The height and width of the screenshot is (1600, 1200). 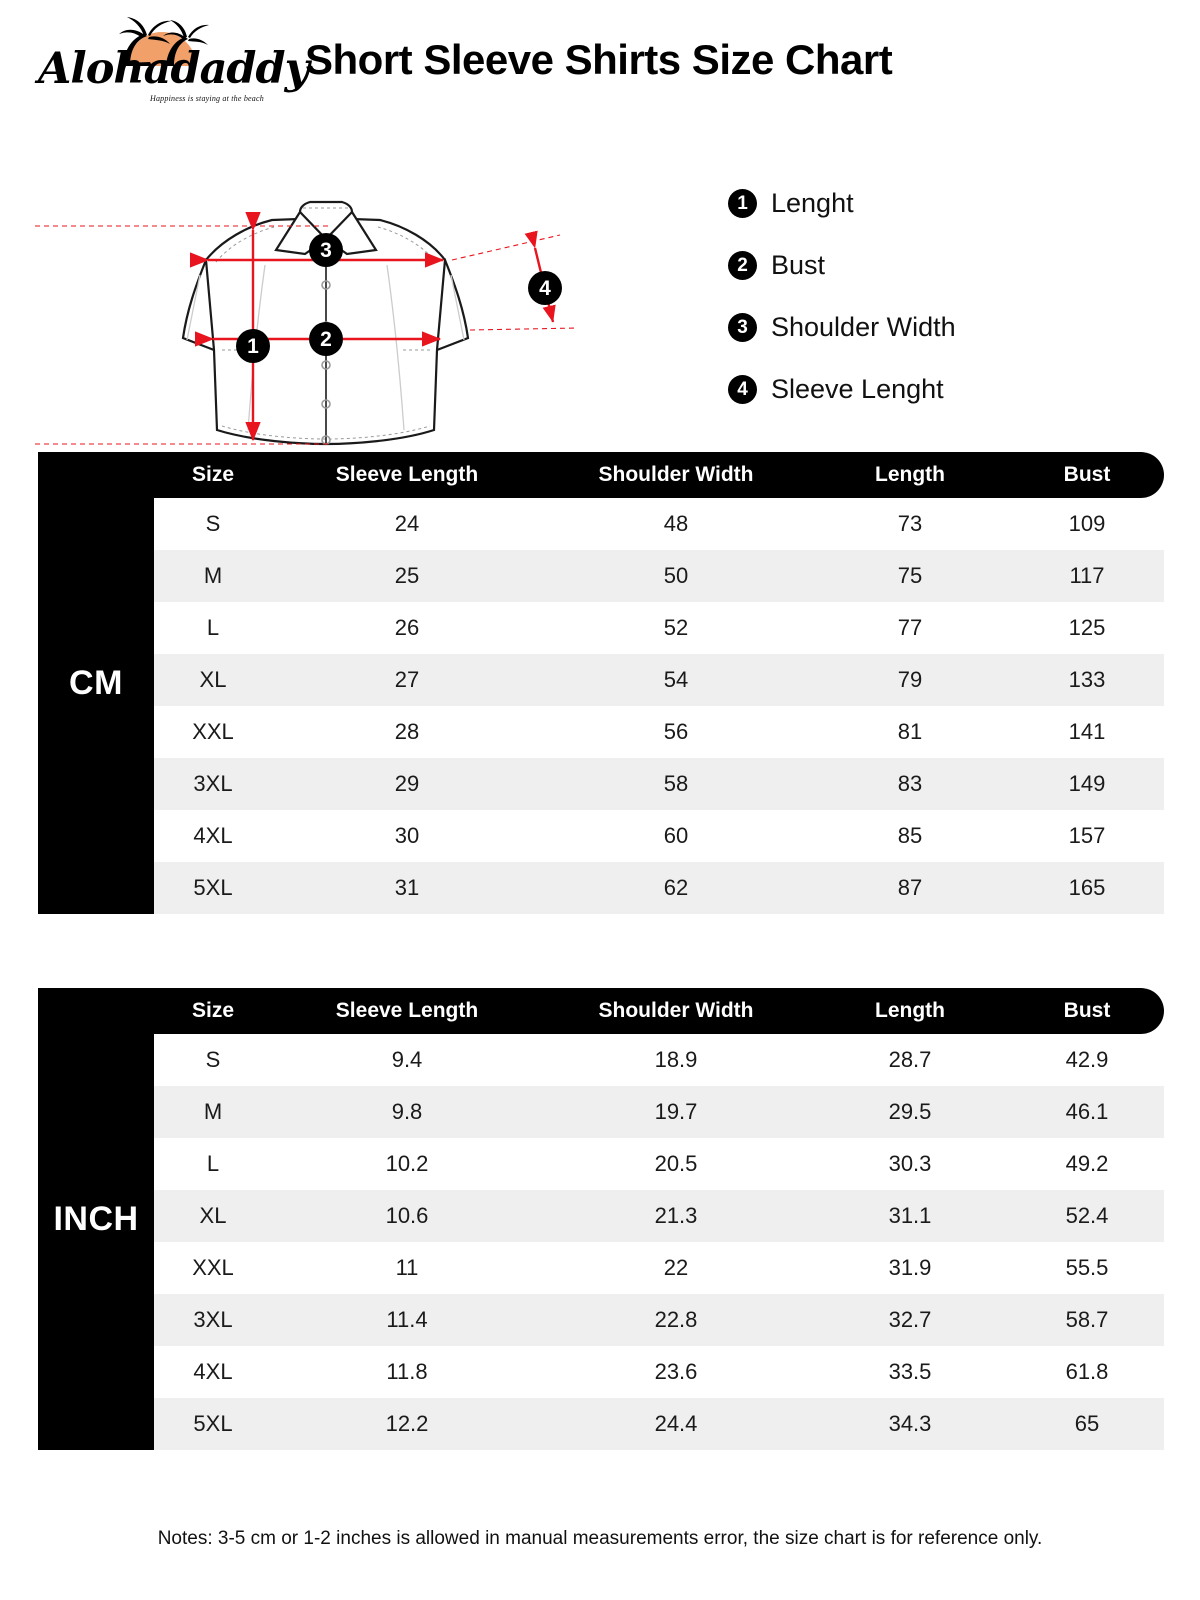 What do you see at coordinates (910, 680) in the screenshot?
I see `cell-length: 79` at bounding box center [910, 680].